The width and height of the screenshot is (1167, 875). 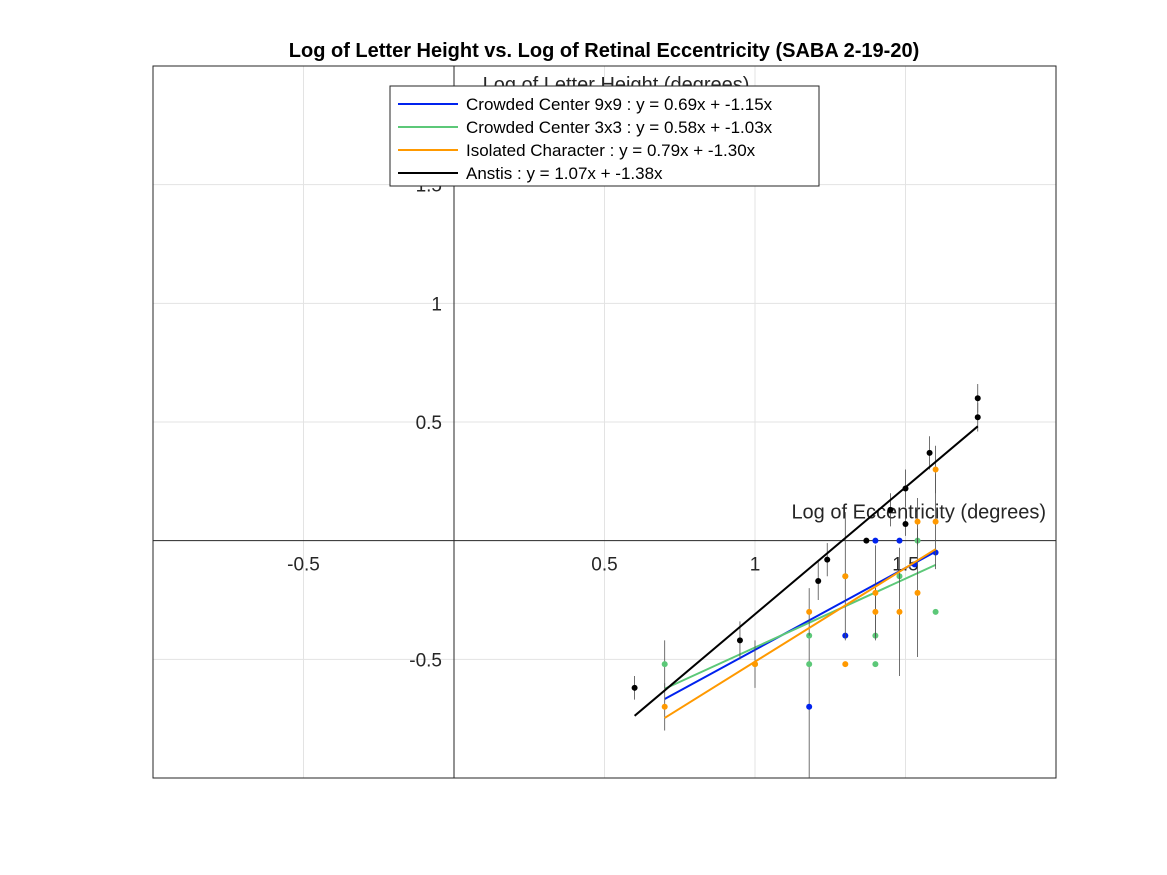 What do you see at coordinates (303, 565) in the screenshot?
I see `x-tick-label: -0.5` at bounding box center [303, 565].